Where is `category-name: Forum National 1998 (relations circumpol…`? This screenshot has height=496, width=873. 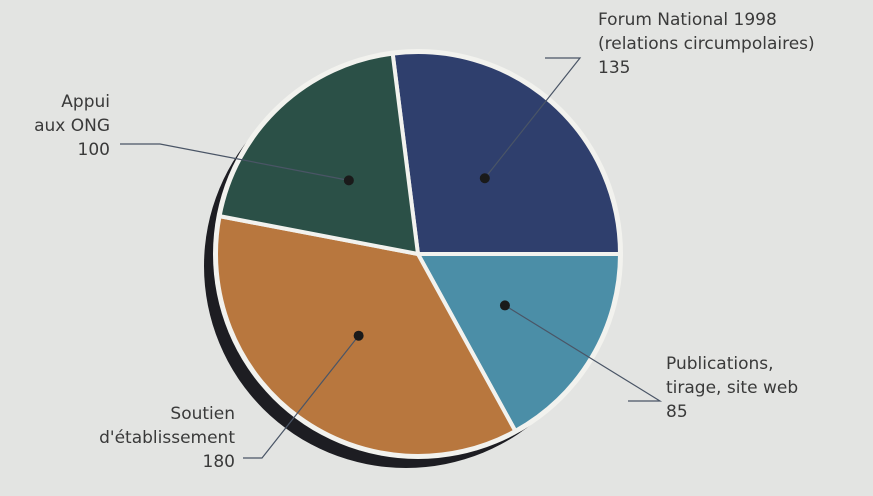 category-name: Forum National 1998 (relations circumpol… is located at coordinates (706, 32).